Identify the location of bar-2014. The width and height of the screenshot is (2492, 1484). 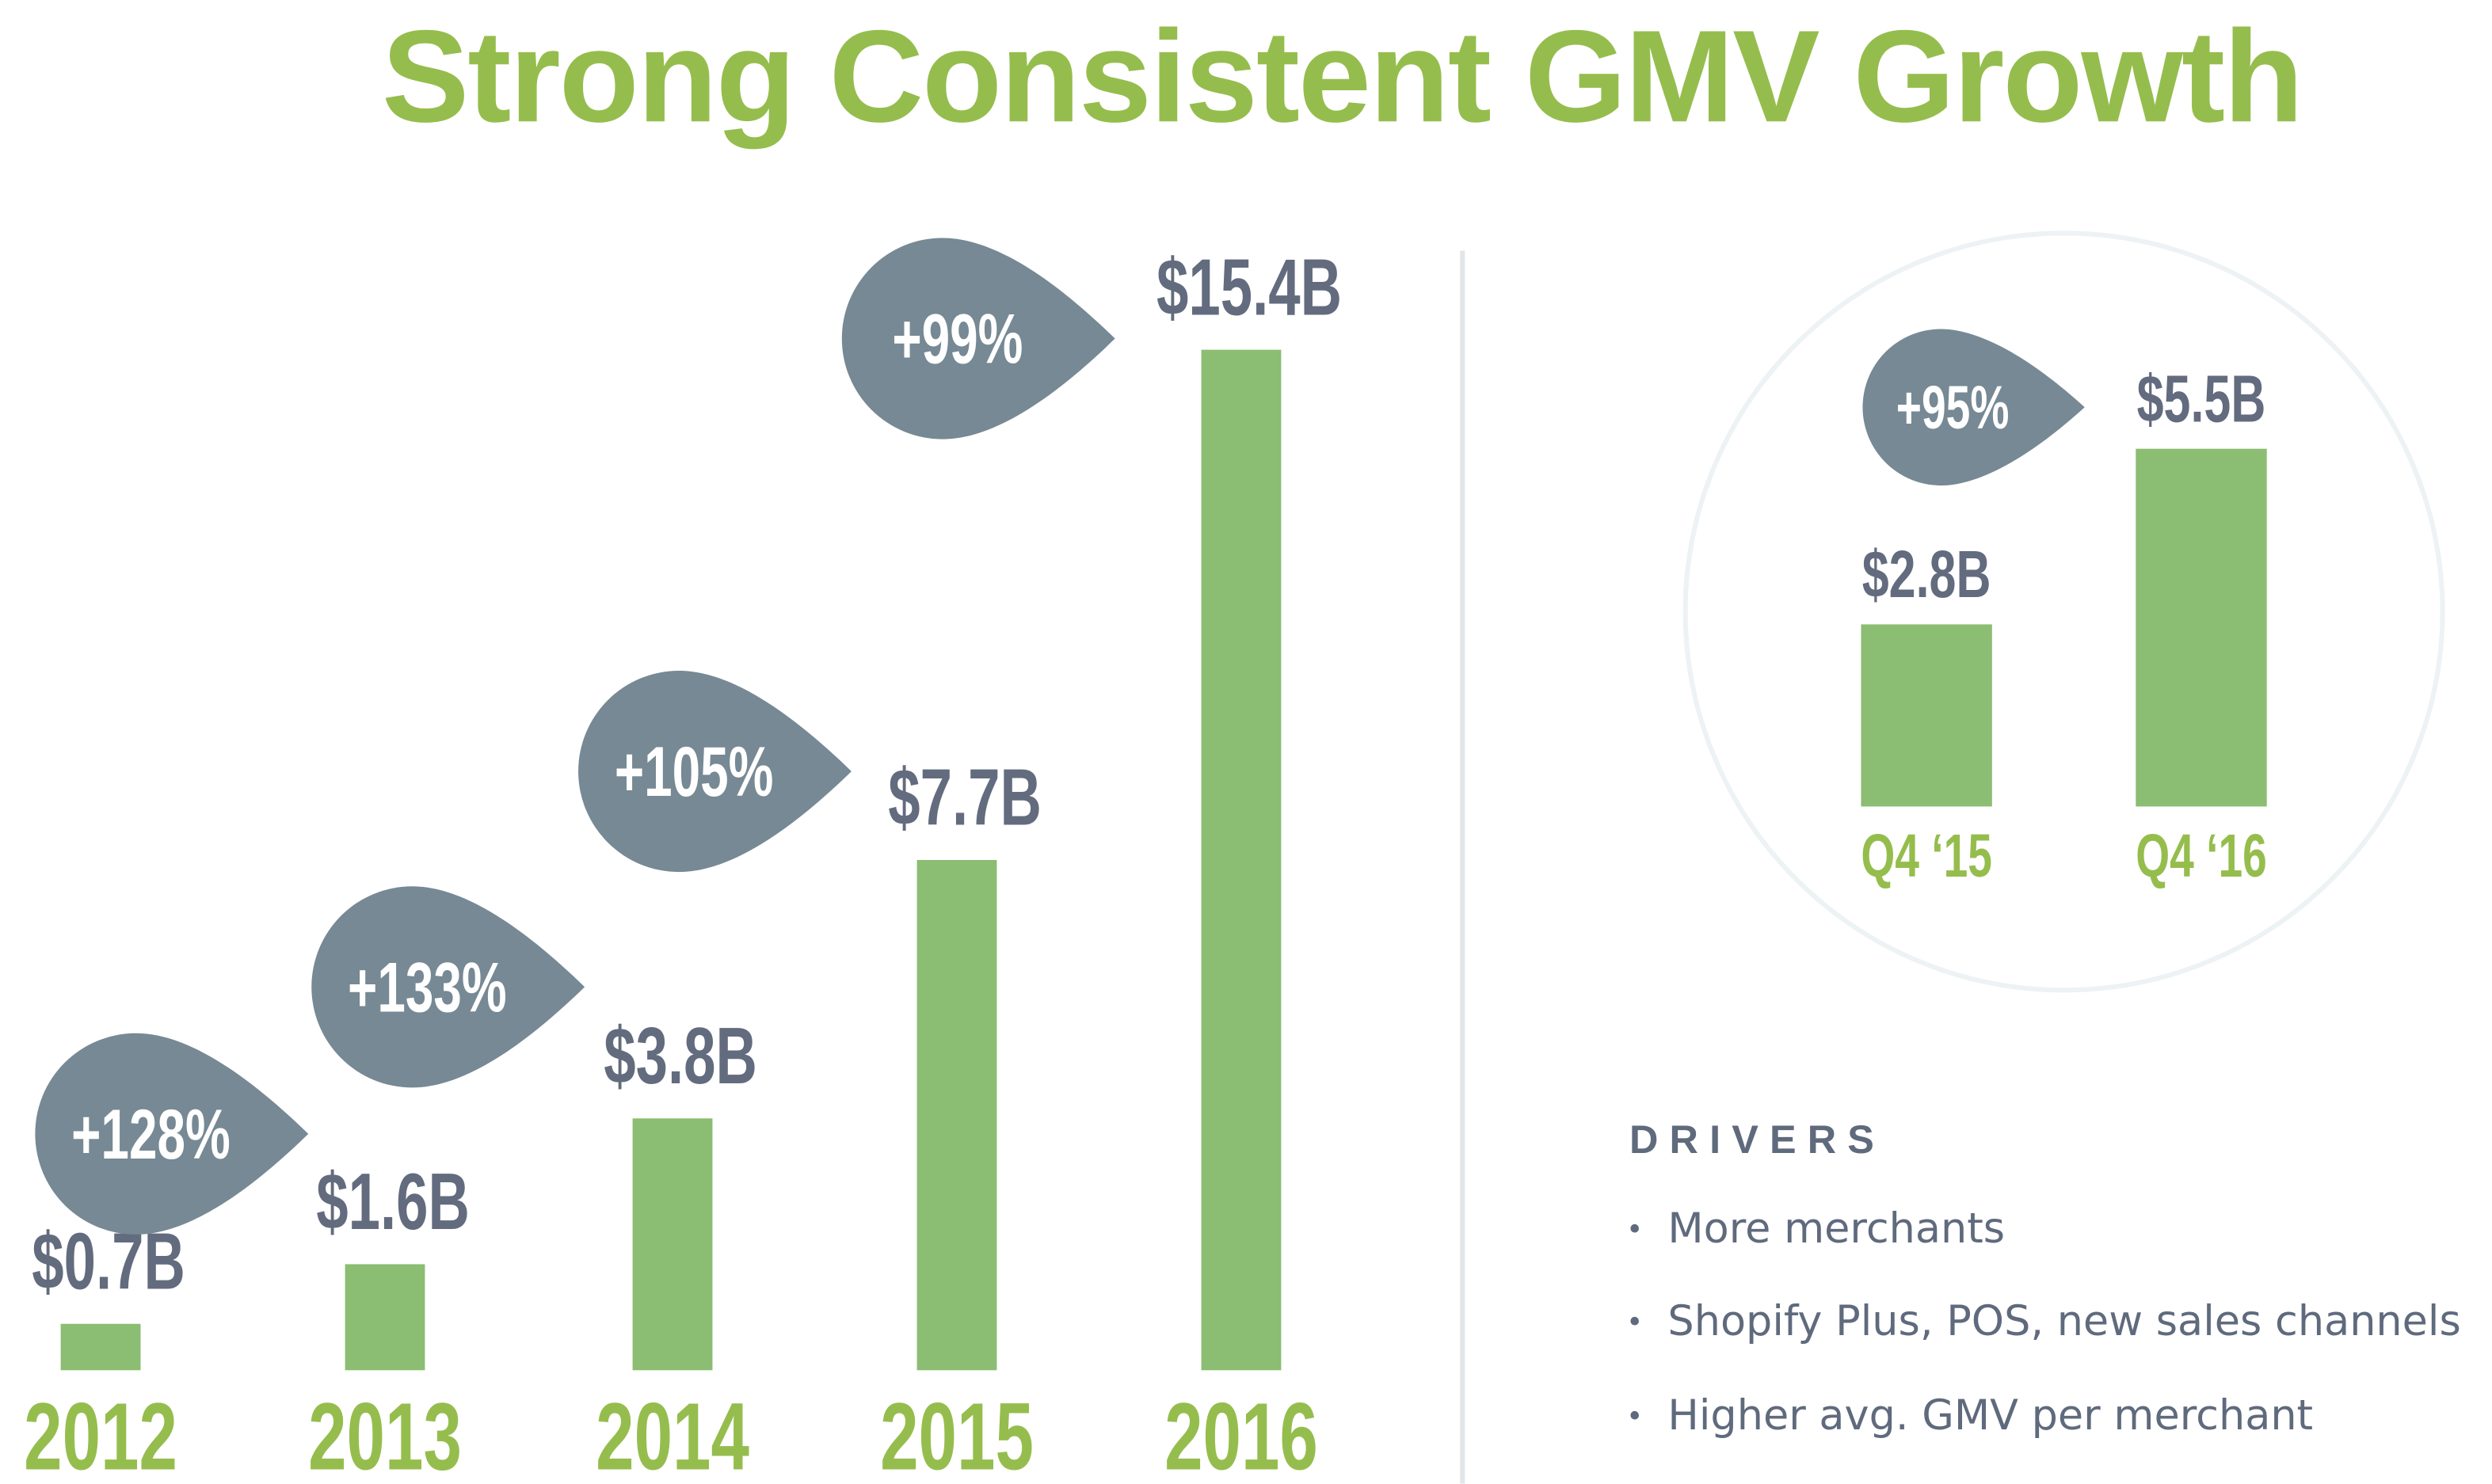
(672, 1245).